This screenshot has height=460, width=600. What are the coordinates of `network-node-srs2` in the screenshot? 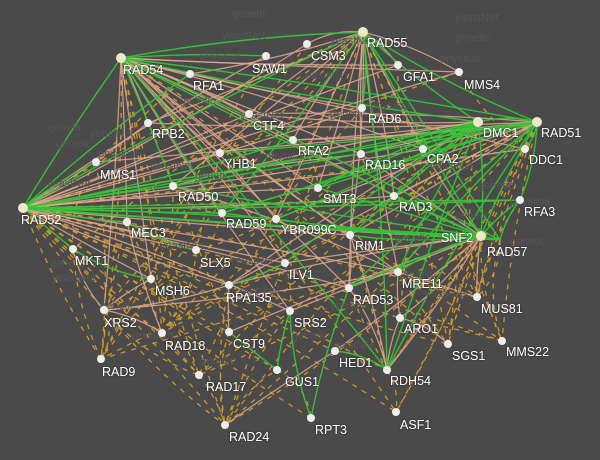 It's located at (290, 311).